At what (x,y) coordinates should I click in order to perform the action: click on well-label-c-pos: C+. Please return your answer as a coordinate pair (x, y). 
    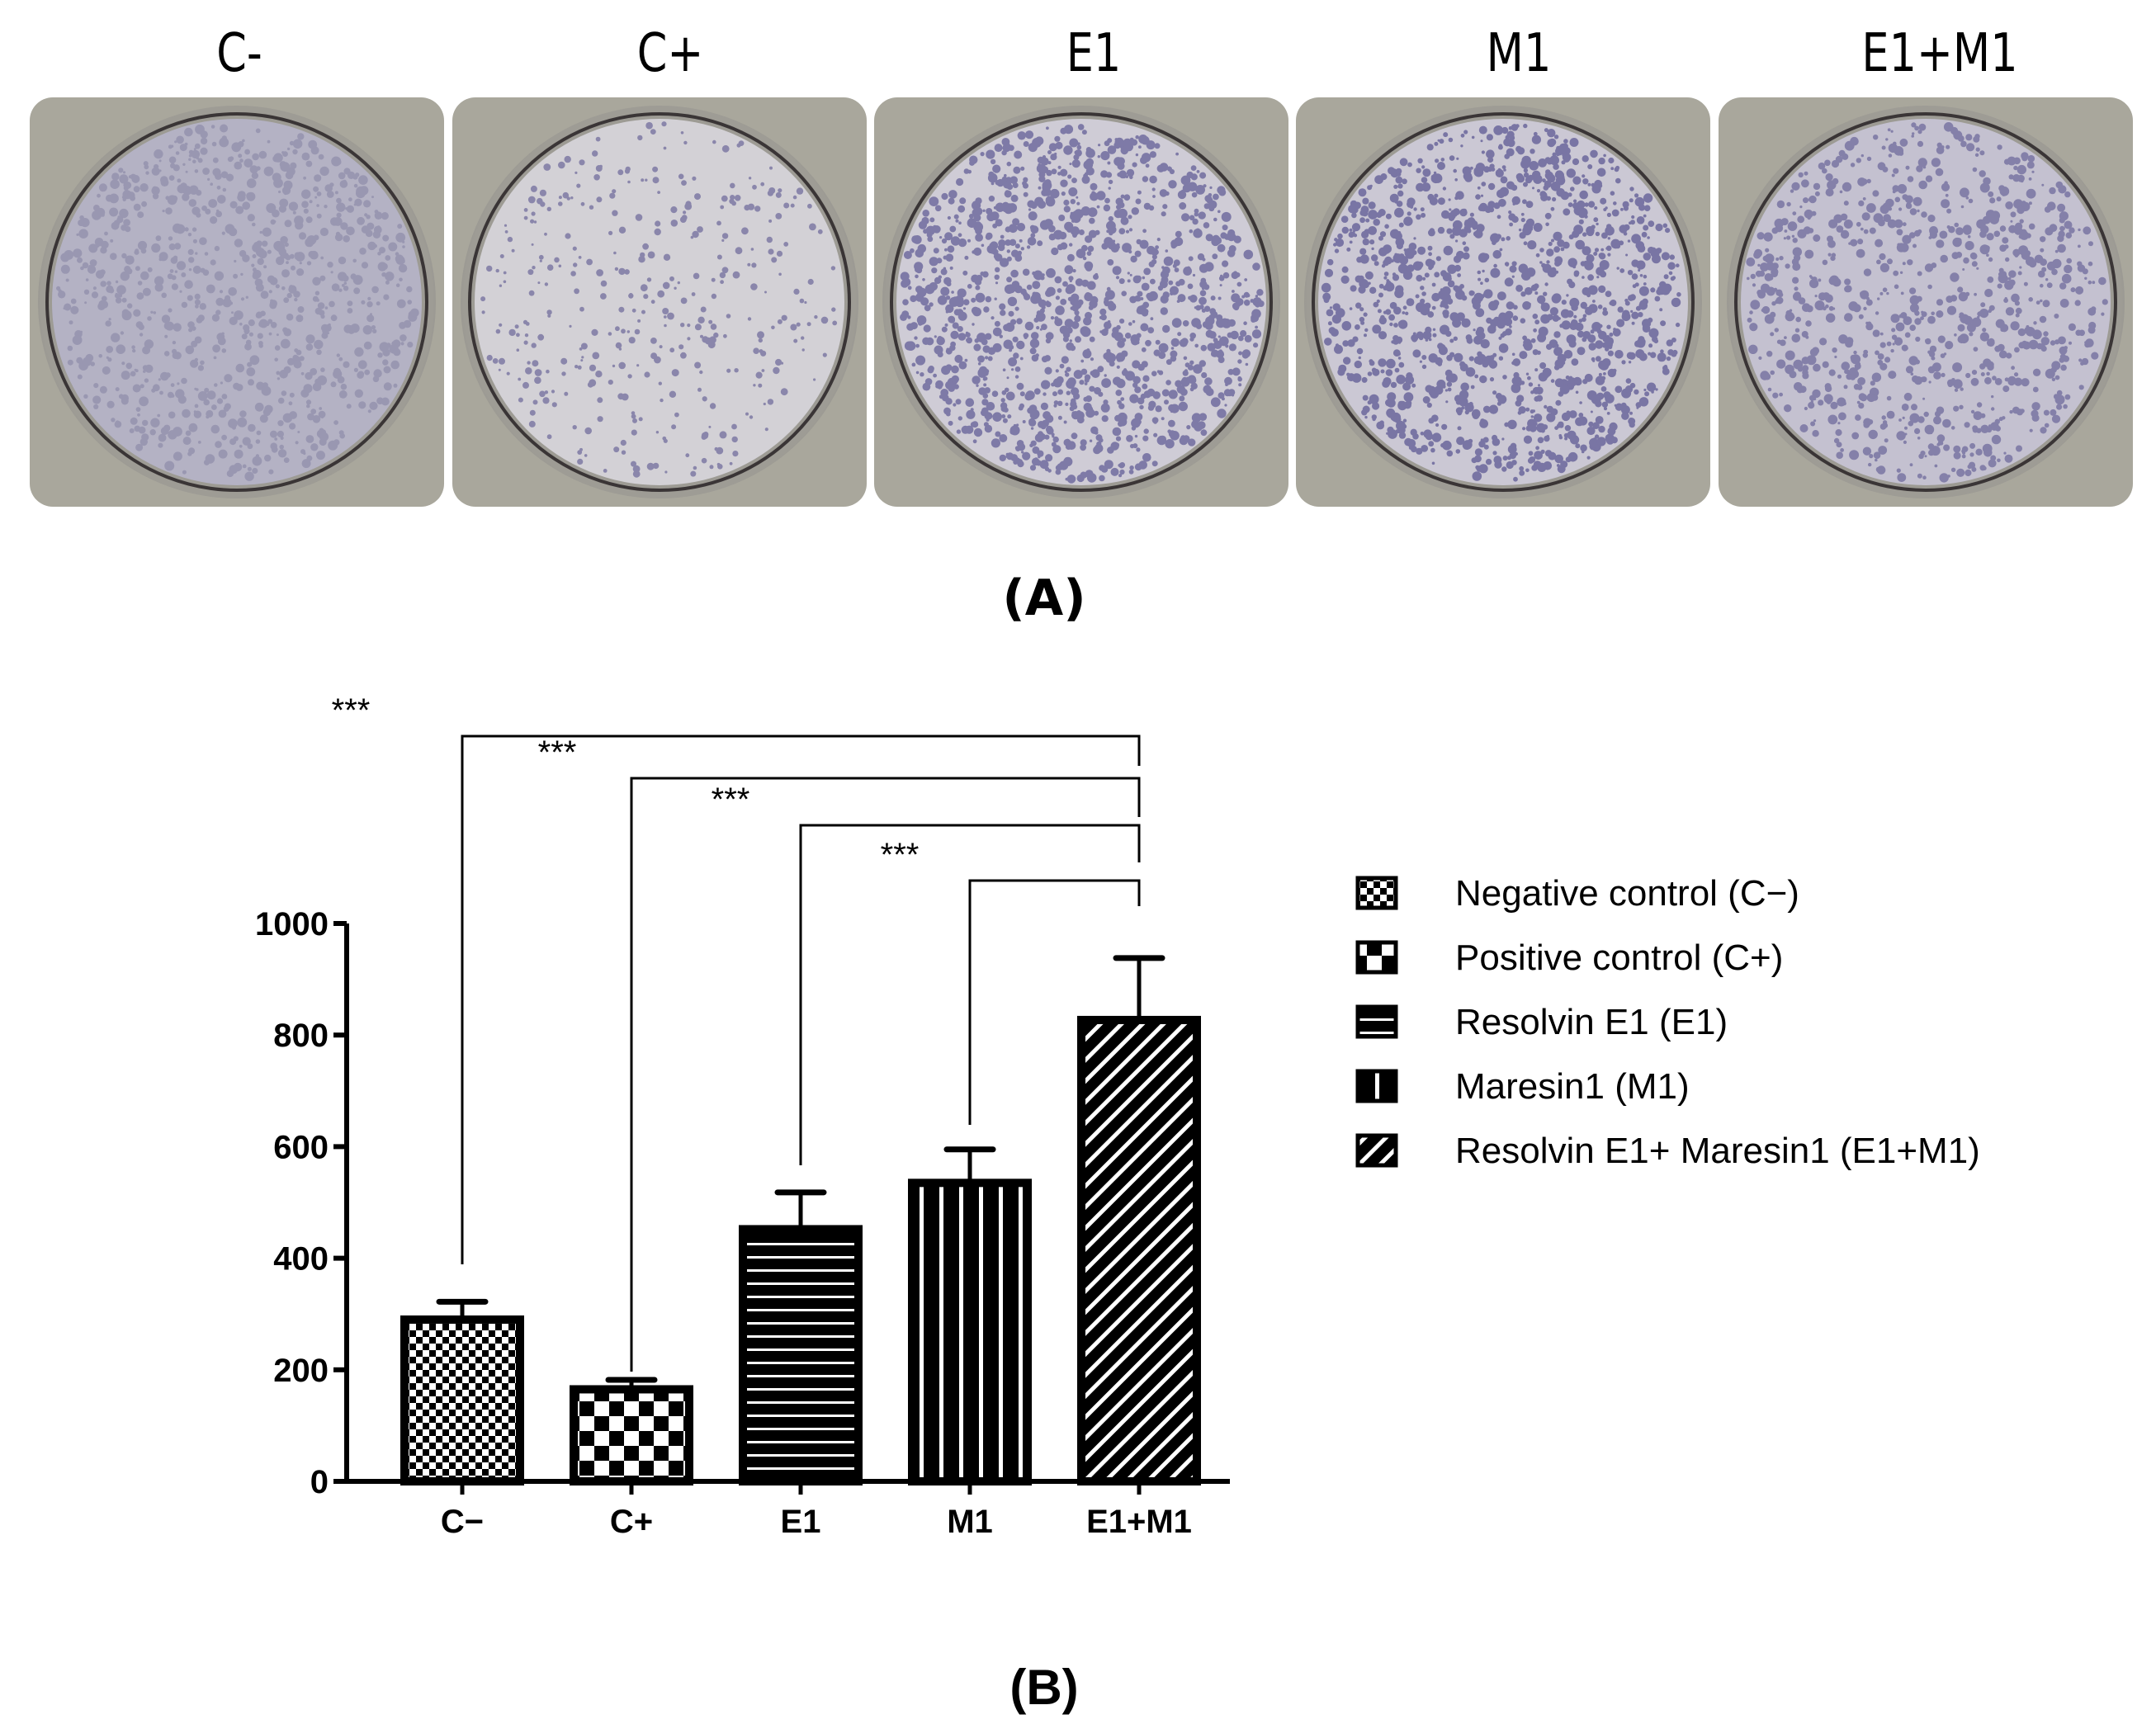
    Looking at the image, I should click on (670, 53).